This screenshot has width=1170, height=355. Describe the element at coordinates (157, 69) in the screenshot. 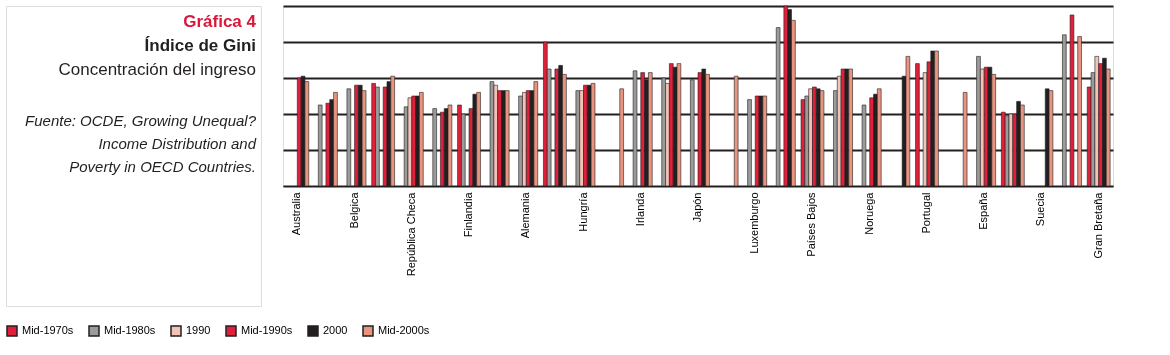

I see `text: Concentración del ingreso` at that location.